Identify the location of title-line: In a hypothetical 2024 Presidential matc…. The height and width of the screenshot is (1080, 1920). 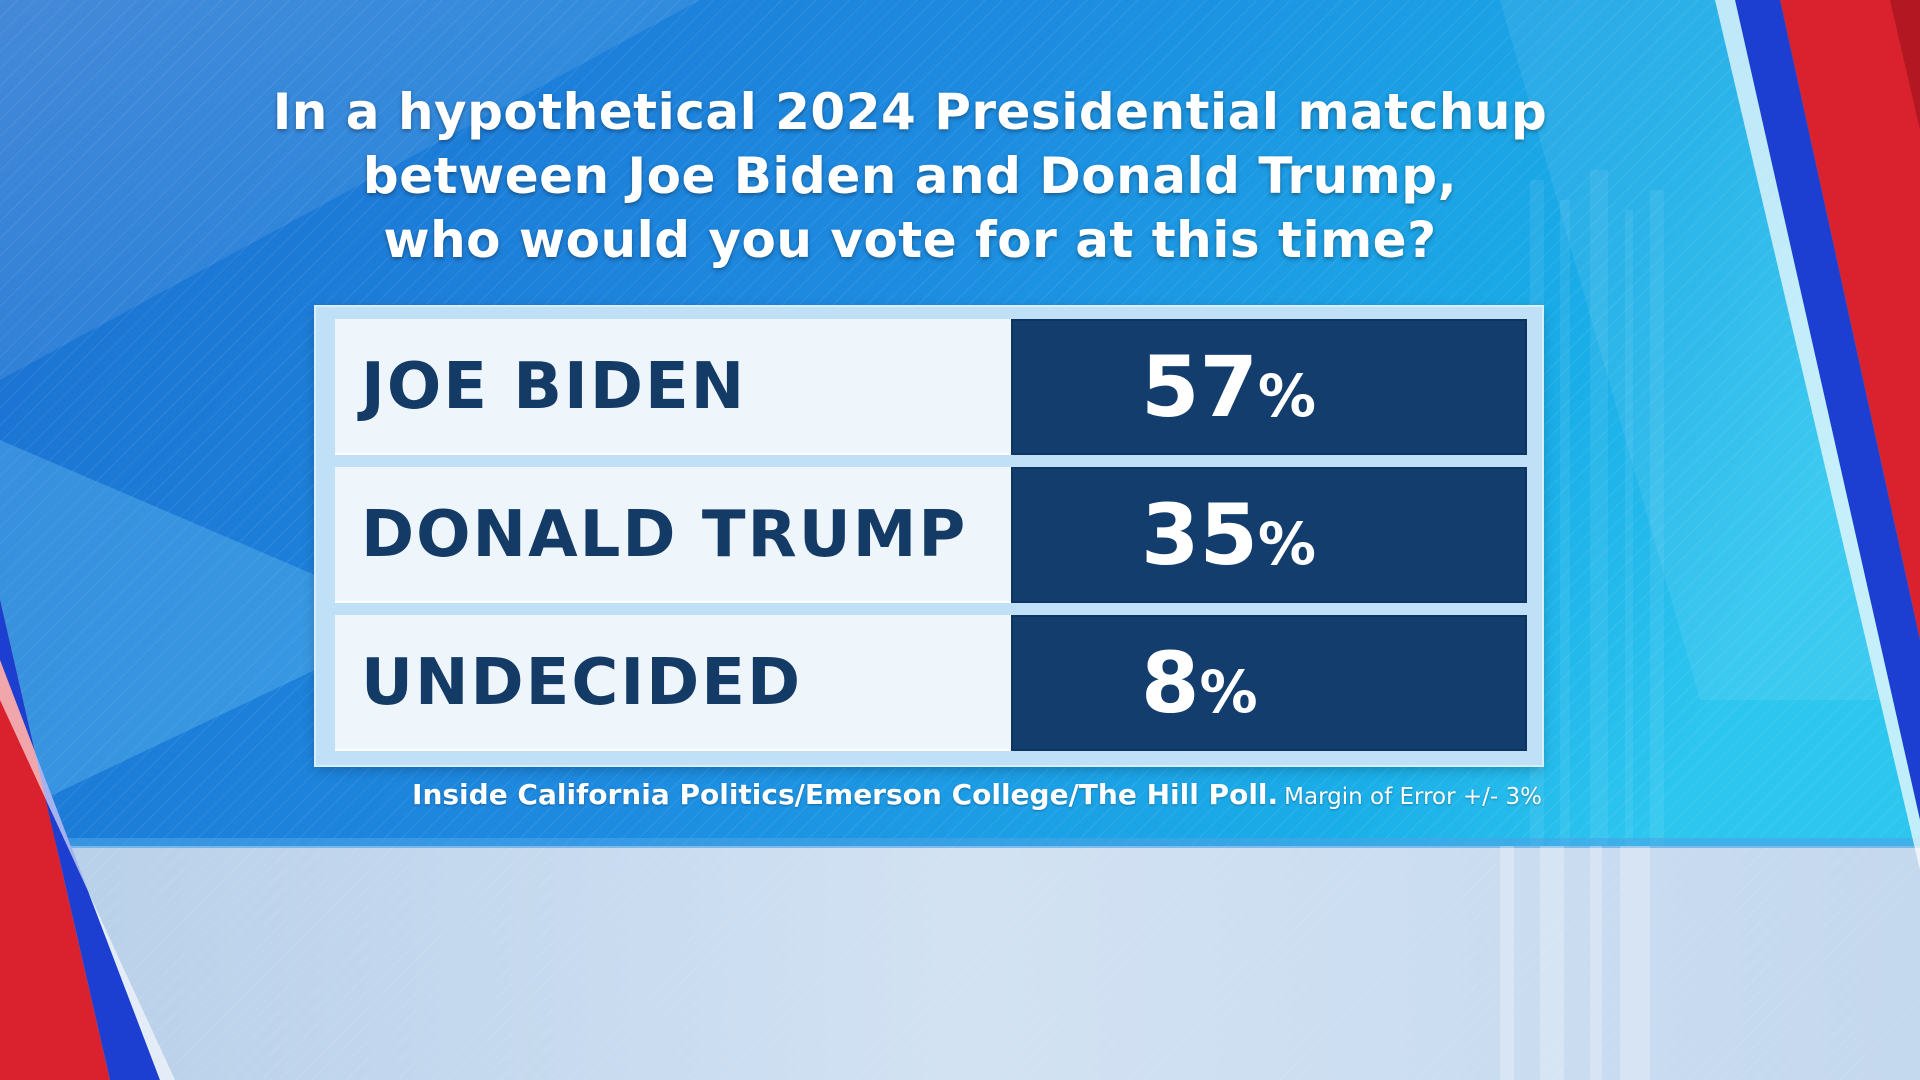
(910, 112).